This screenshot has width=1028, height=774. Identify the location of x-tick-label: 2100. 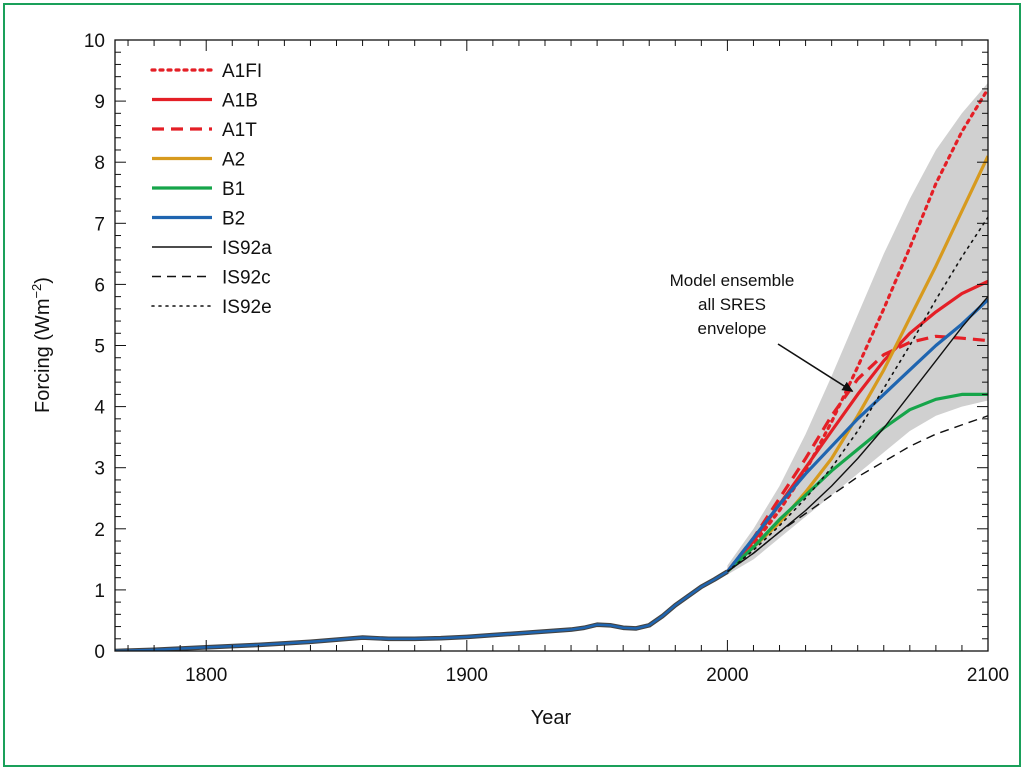
(988, 675).